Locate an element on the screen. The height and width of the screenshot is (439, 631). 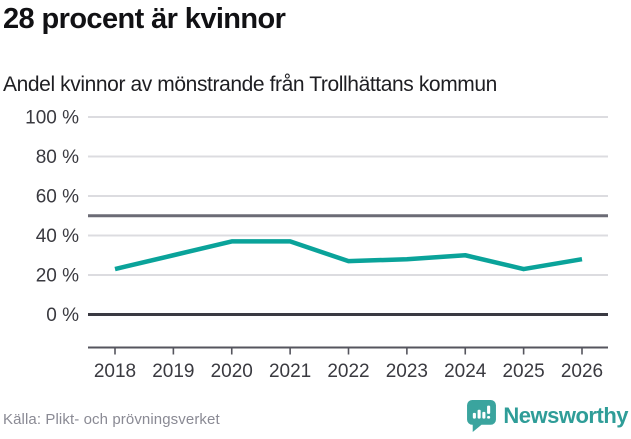
x-tick-label-2021: 2021 is located at coordinates (290, 371).